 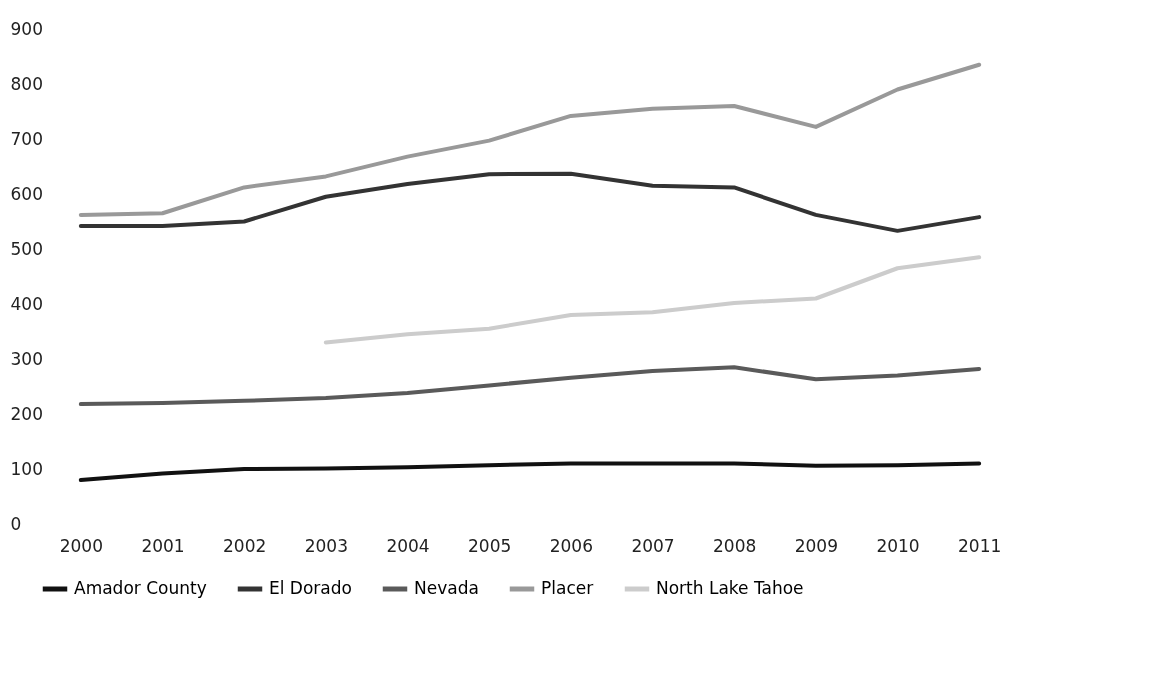 What do you see at coordinates (26, 358) in the screenshot?
I see `y-tick-label: 300` at bounding box center [26, 358].